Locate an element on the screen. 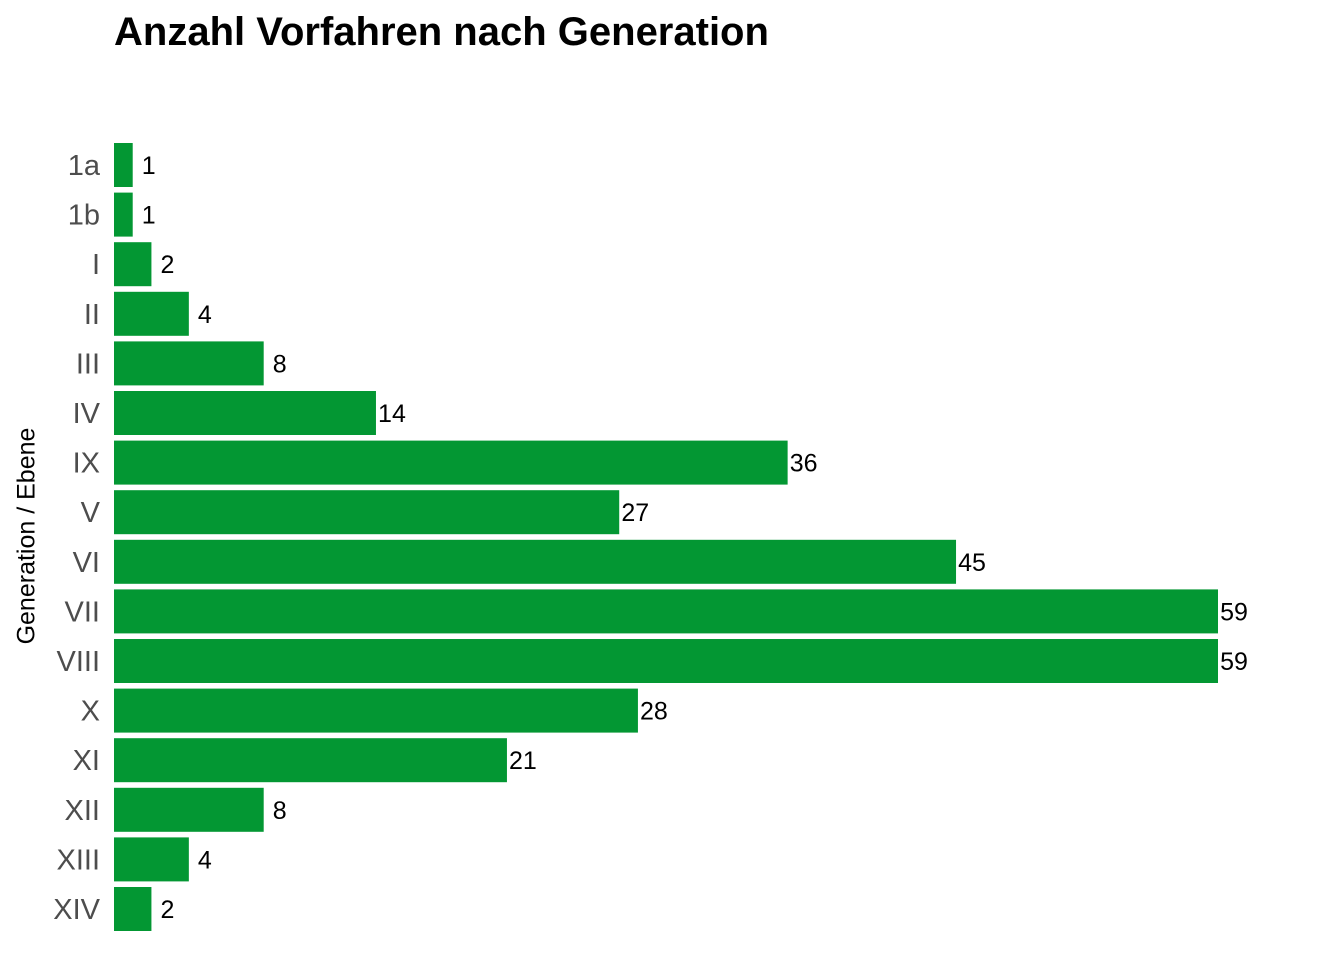 This screenshot has height=960, width=1344. value-label-VI: 45 is located at coordinates (972, 563).